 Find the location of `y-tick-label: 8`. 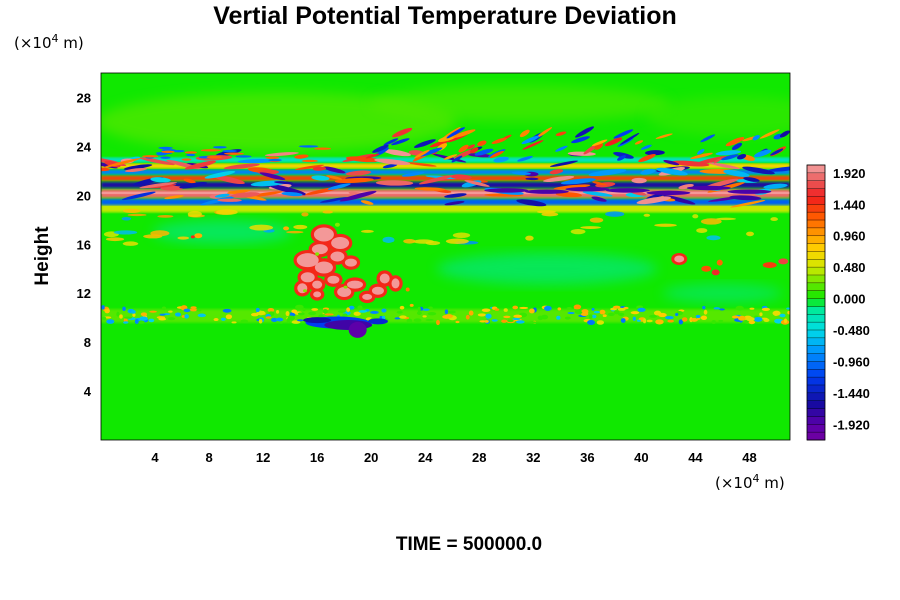

y-tick-label: 8 is located at coordinates (87, 342).